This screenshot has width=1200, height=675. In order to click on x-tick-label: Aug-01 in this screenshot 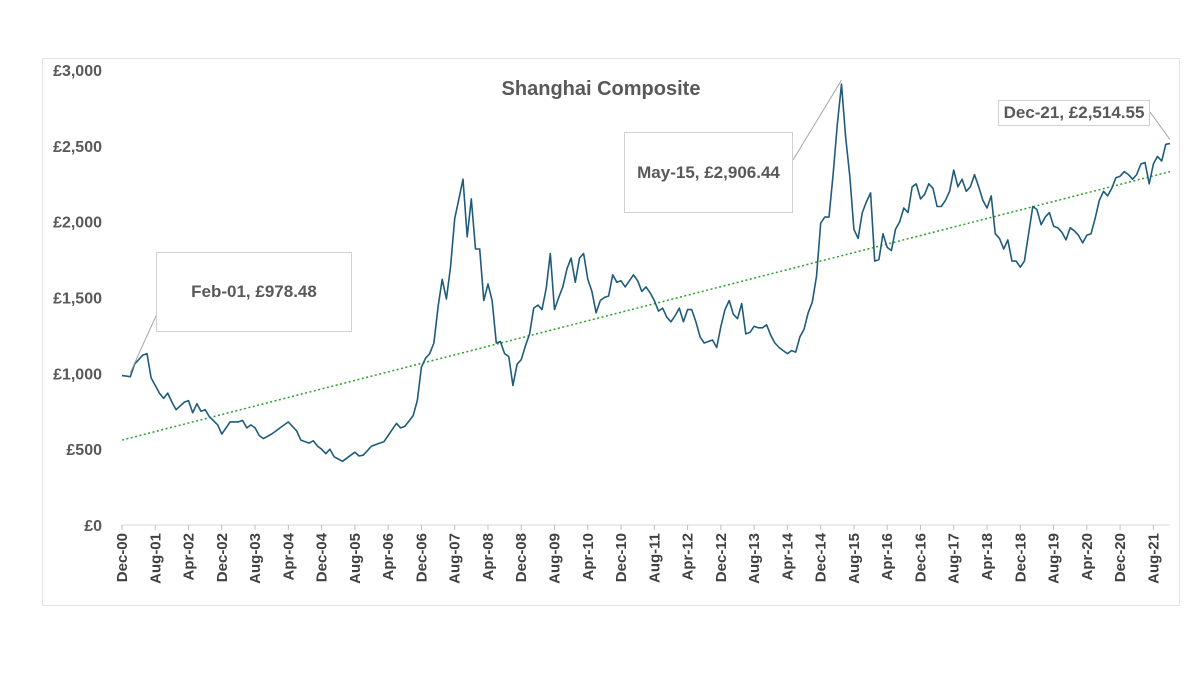, I will do `click(155, 558)`.